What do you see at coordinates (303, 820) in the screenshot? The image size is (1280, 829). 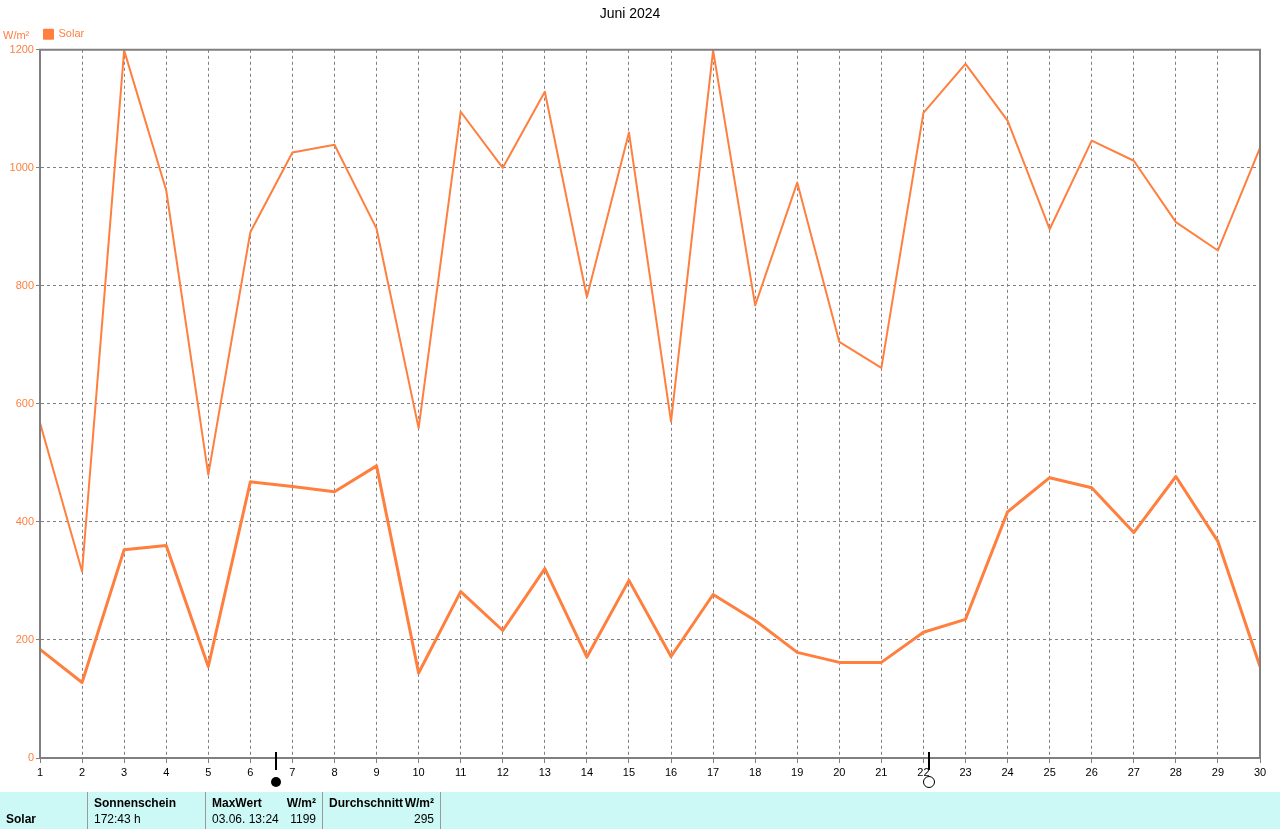 I see `text: 1199` at bounding box center [303, 820].